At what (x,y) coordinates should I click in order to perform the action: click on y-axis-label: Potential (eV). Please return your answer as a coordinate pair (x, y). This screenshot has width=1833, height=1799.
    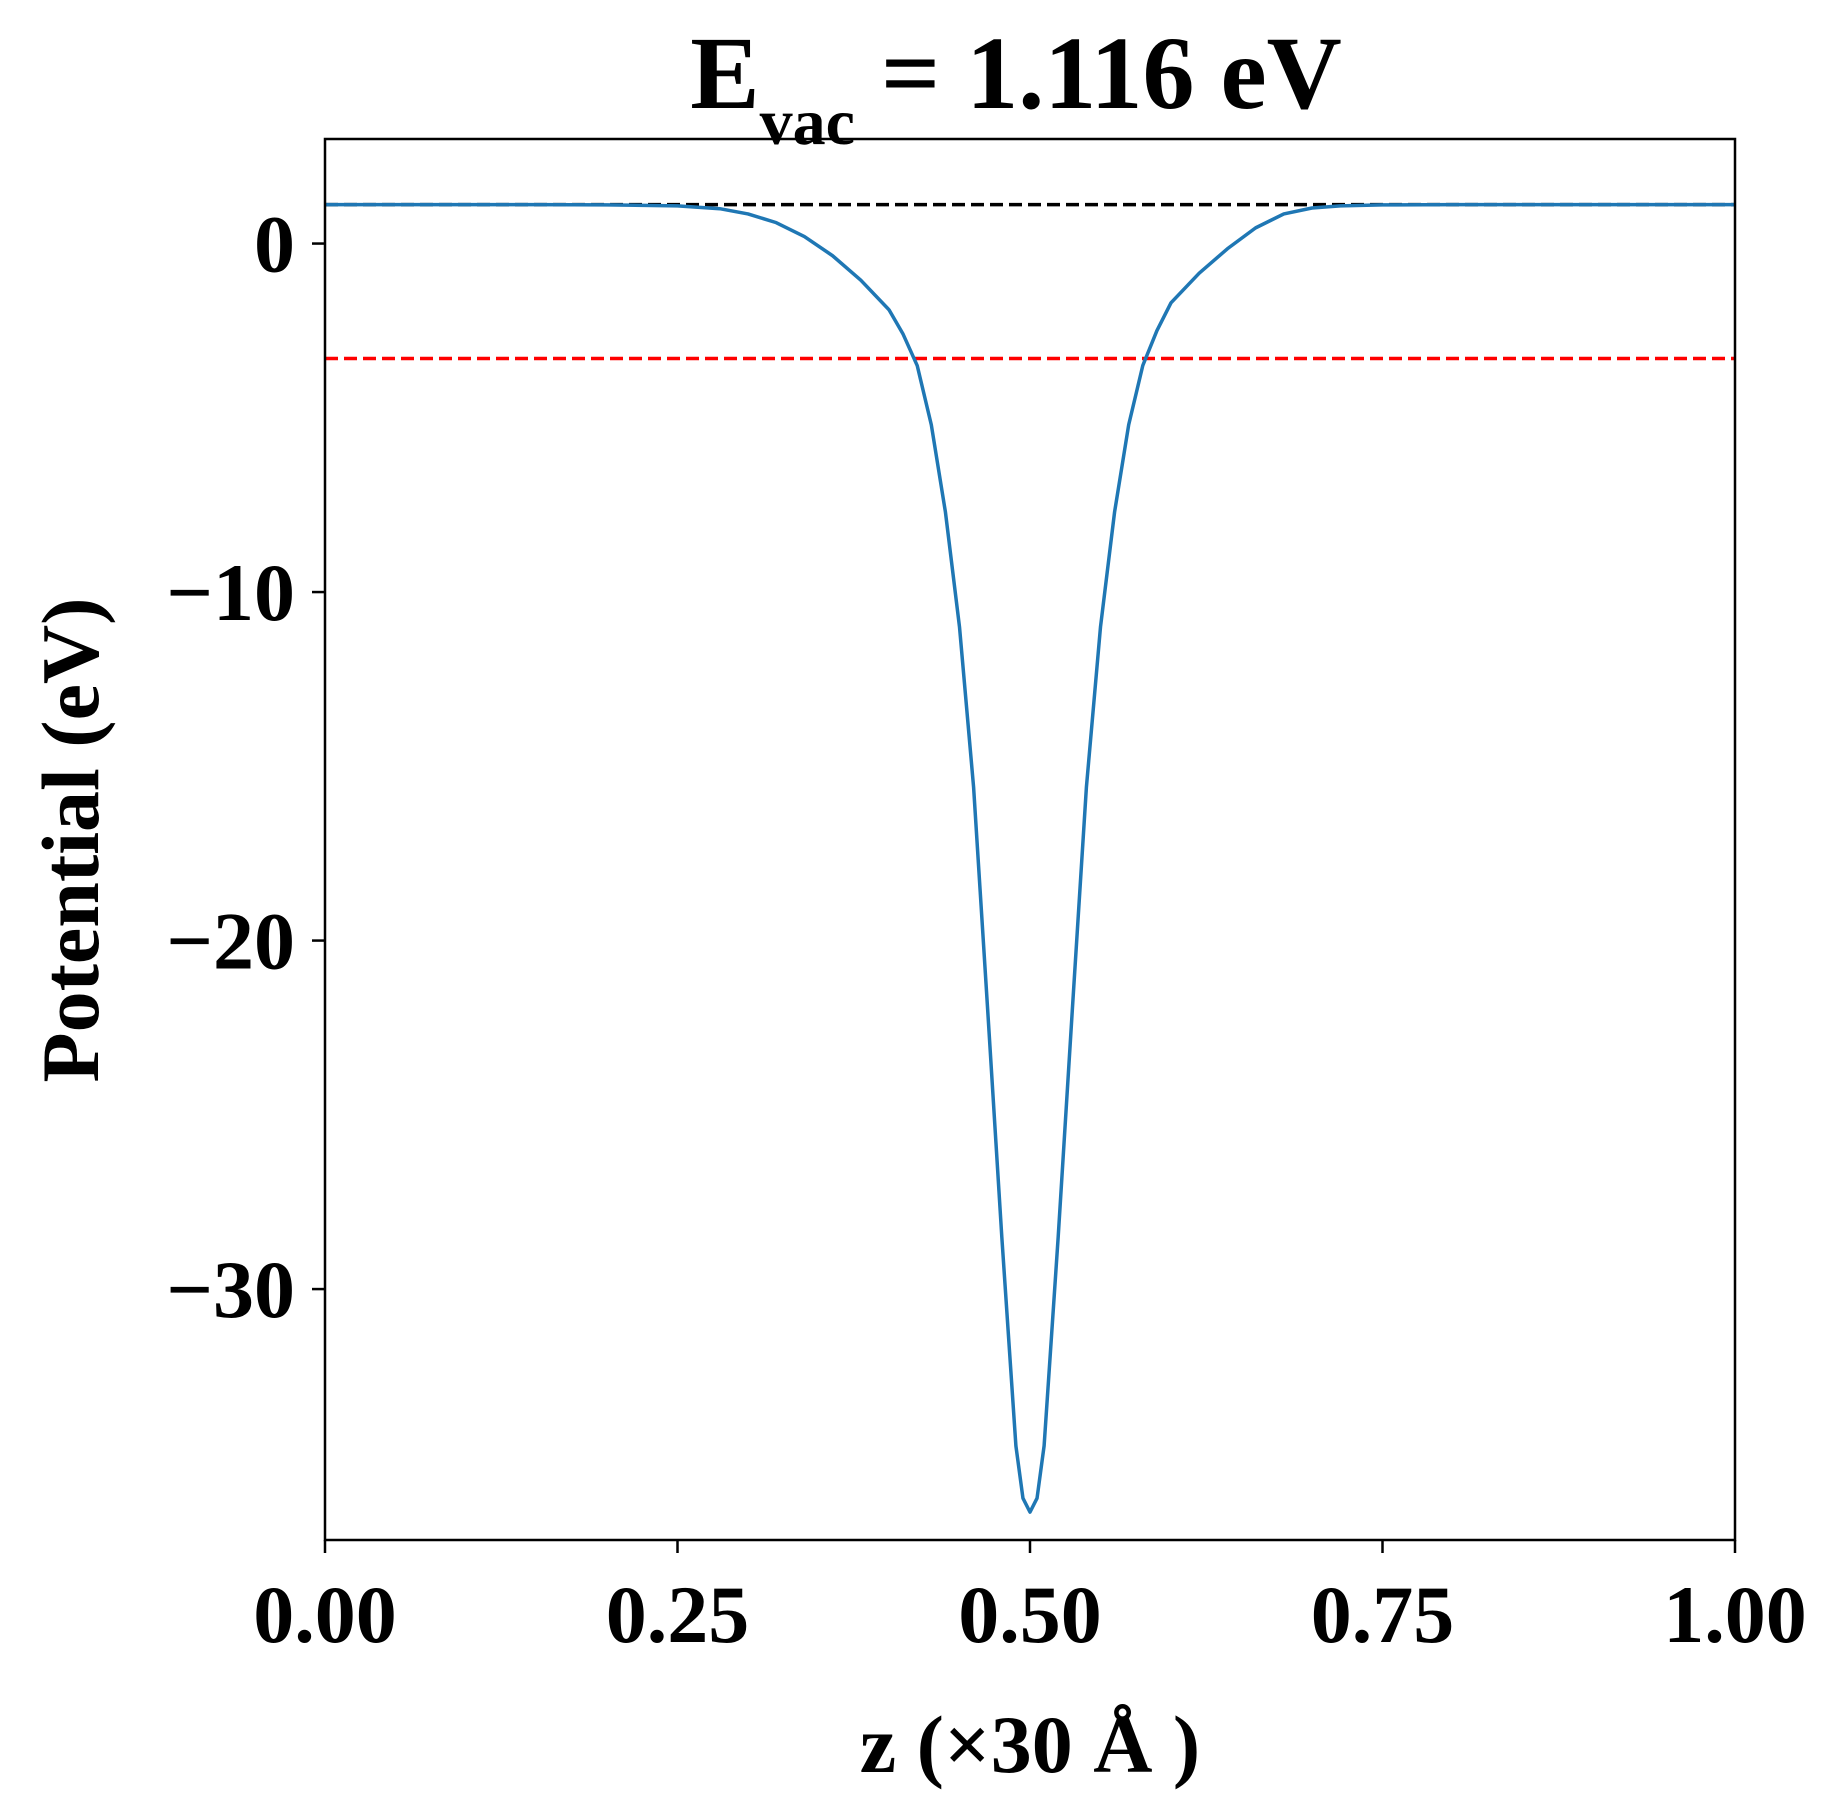
    Looking at the image, I should click on (70, 840).